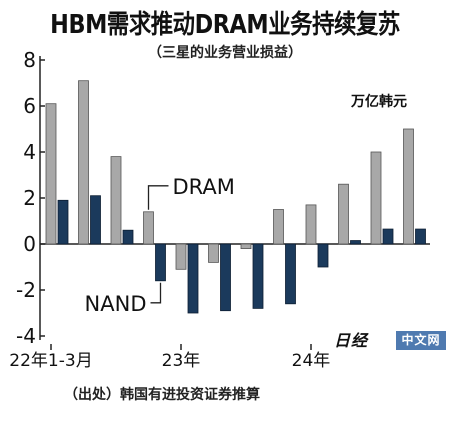 Image resolution: width=450 pixels, height=423 pixels. I want to click on chart-title: HBM需求推动DRAM业务持续复苏, so click(225, 25).